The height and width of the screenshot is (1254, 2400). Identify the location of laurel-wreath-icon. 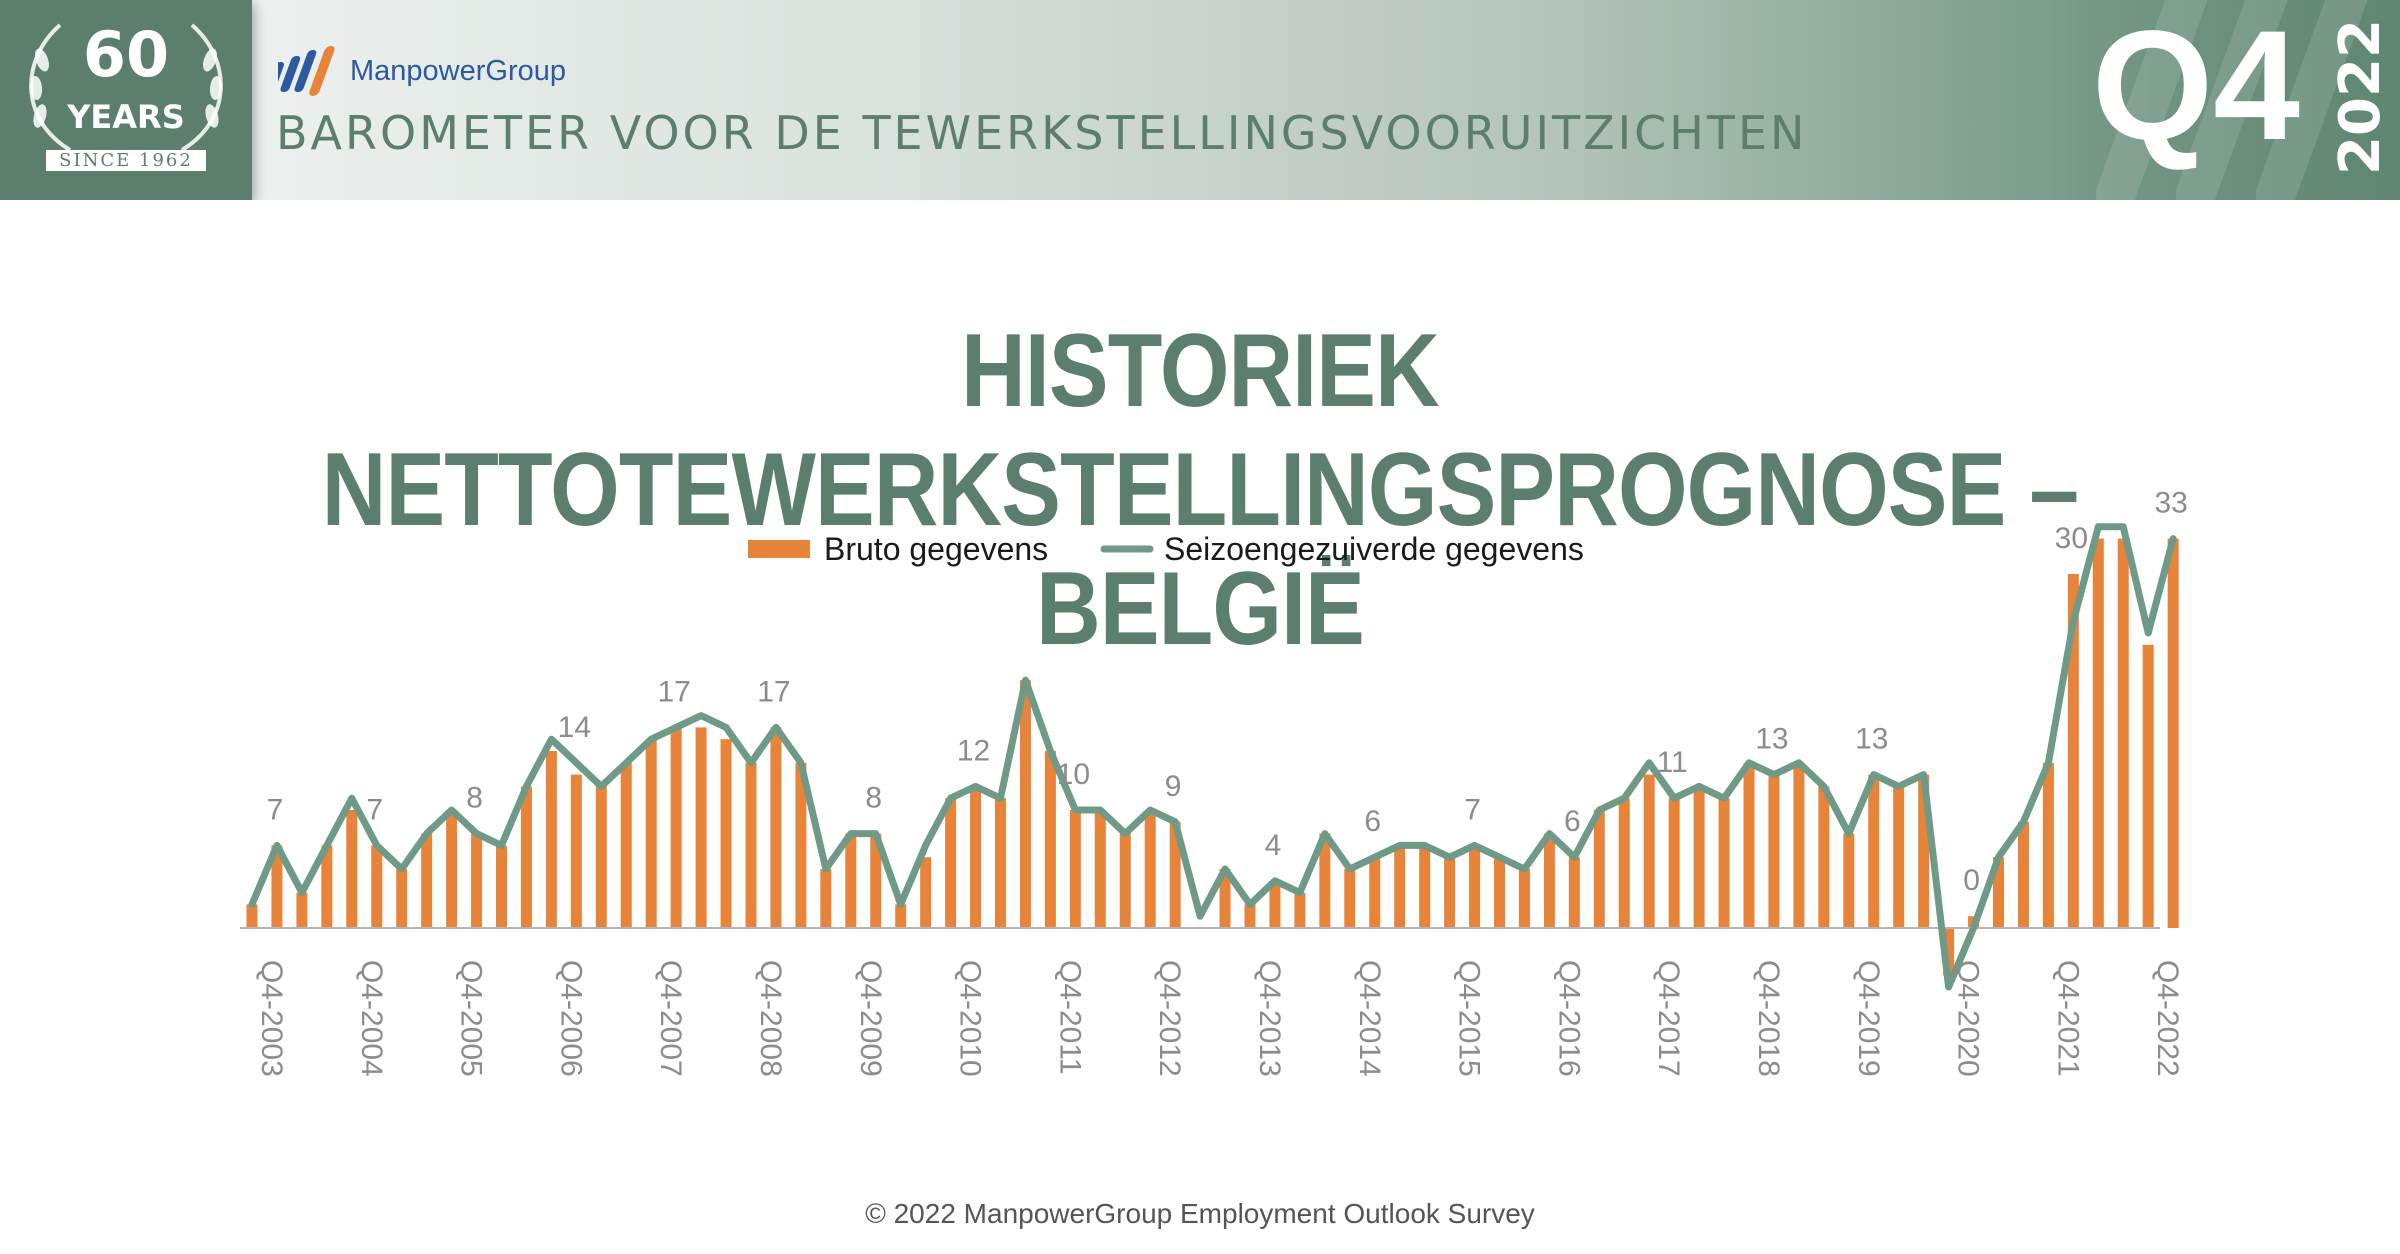
(126, 87).